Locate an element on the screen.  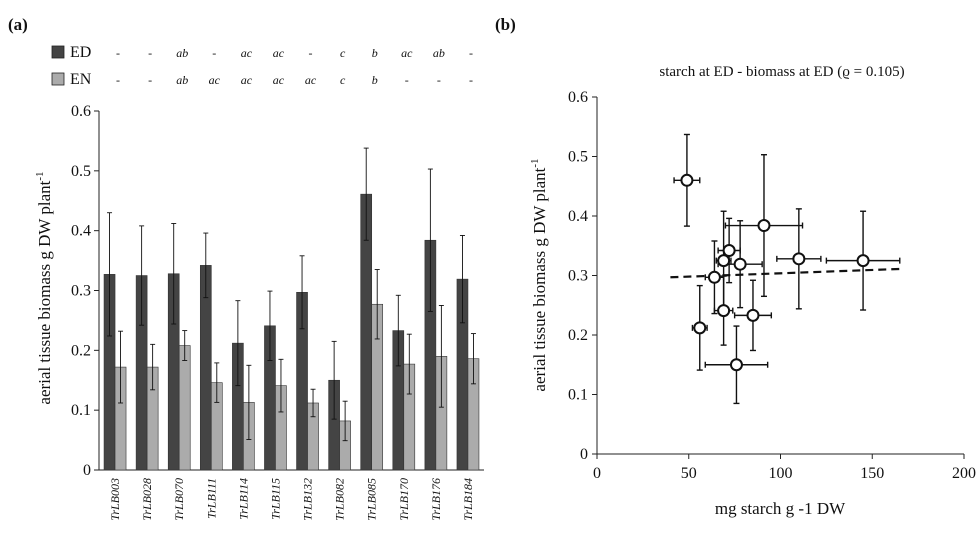
legend-label-ED: ED is located at coordinates (80, 52).